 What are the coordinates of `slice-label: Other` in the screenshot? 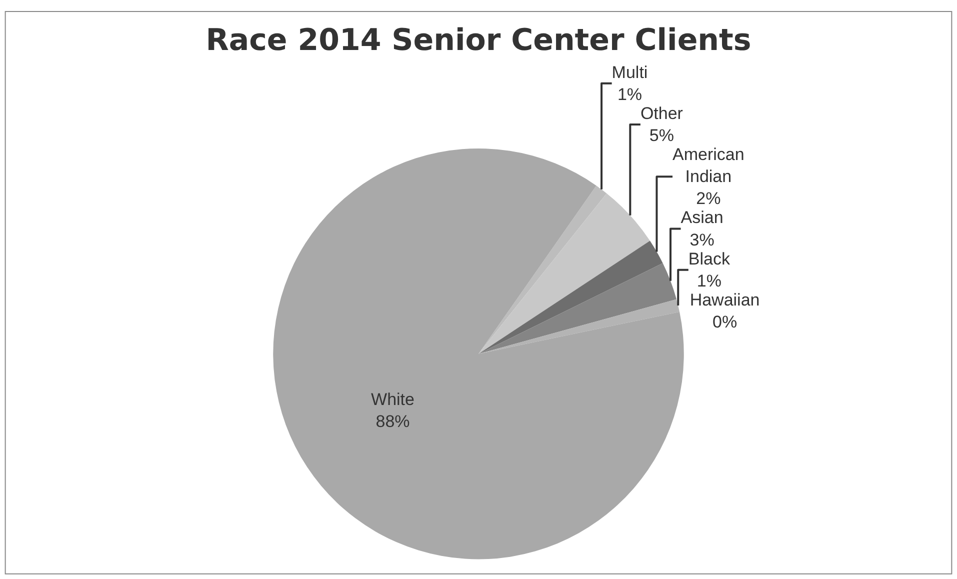 It's located at (662, 113).